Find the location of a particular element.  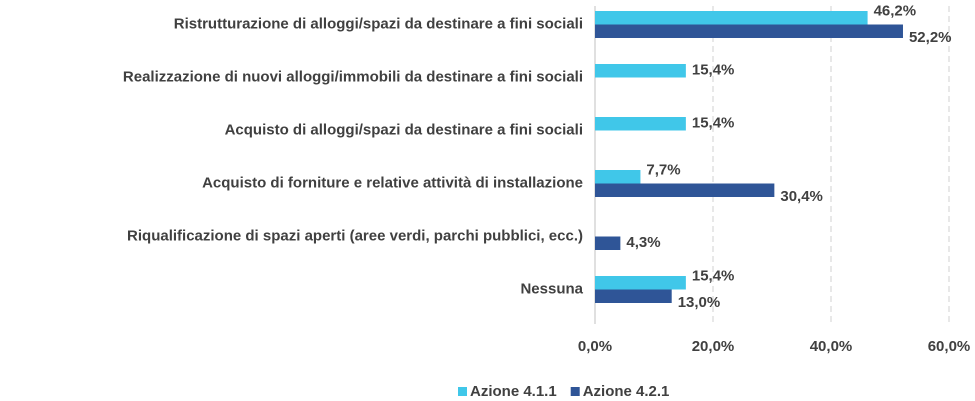

x-tick-label: 0,0% is located at coordinates (595, 346).